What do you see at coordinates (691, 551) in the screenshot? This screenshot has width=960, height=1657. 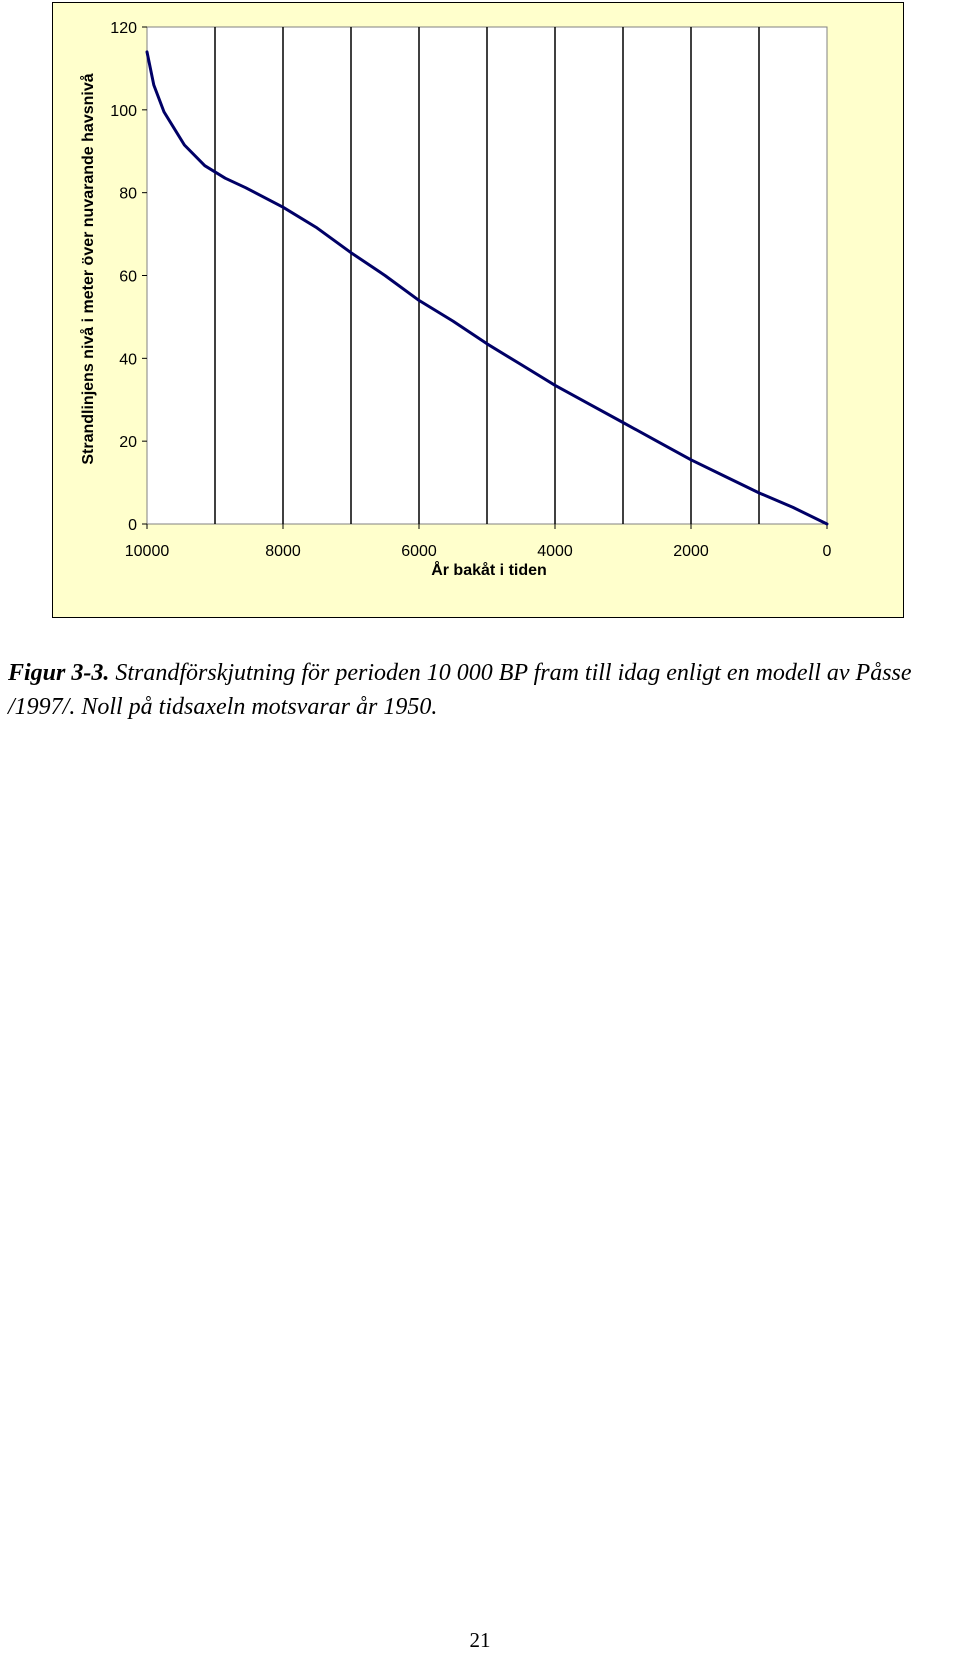 I see `x-tick-label: 2000` at bounding box center [691, 551].